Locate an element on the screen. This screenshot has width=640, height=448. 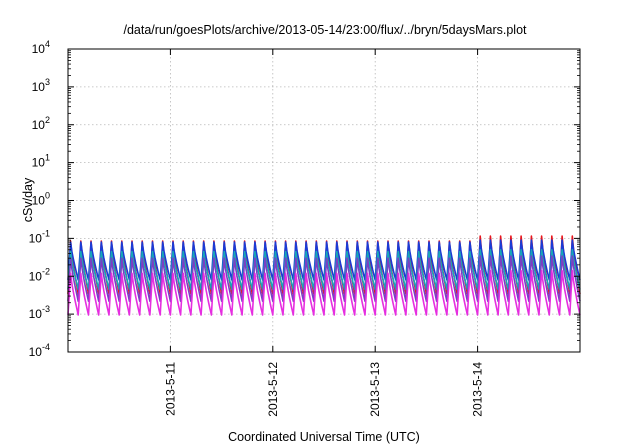
y-tick-label: 10⁰ is located at coordinates (41, 199).